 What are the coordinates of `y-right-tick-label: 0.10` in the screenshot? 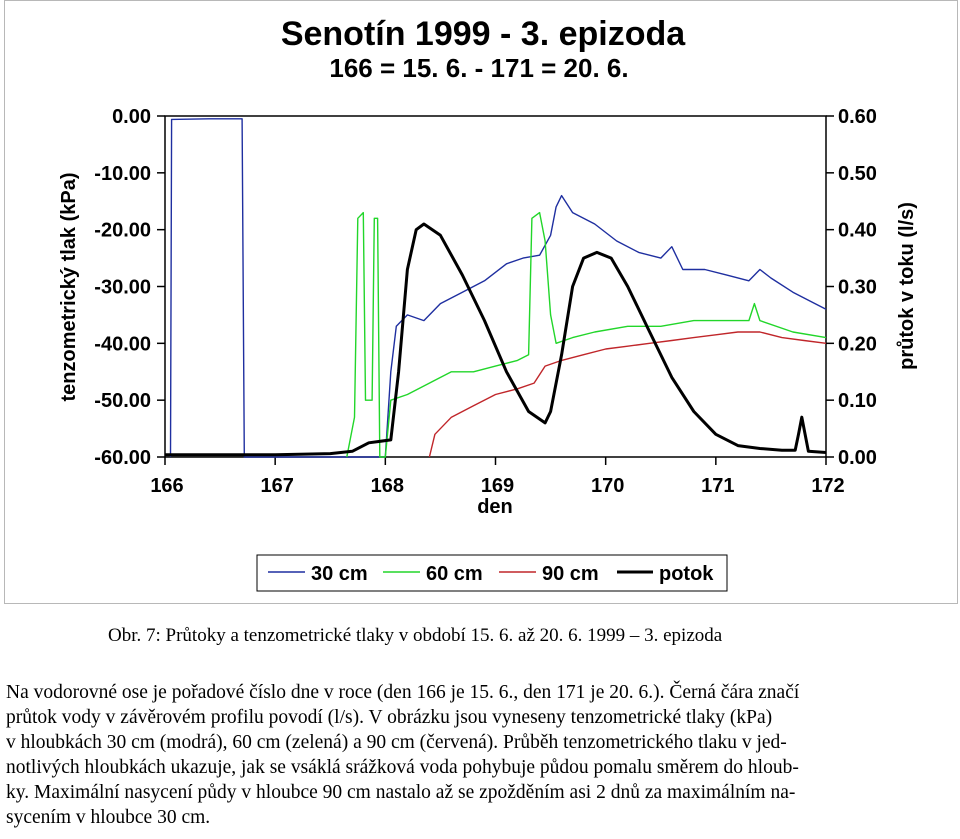 It's located at (857, 401).